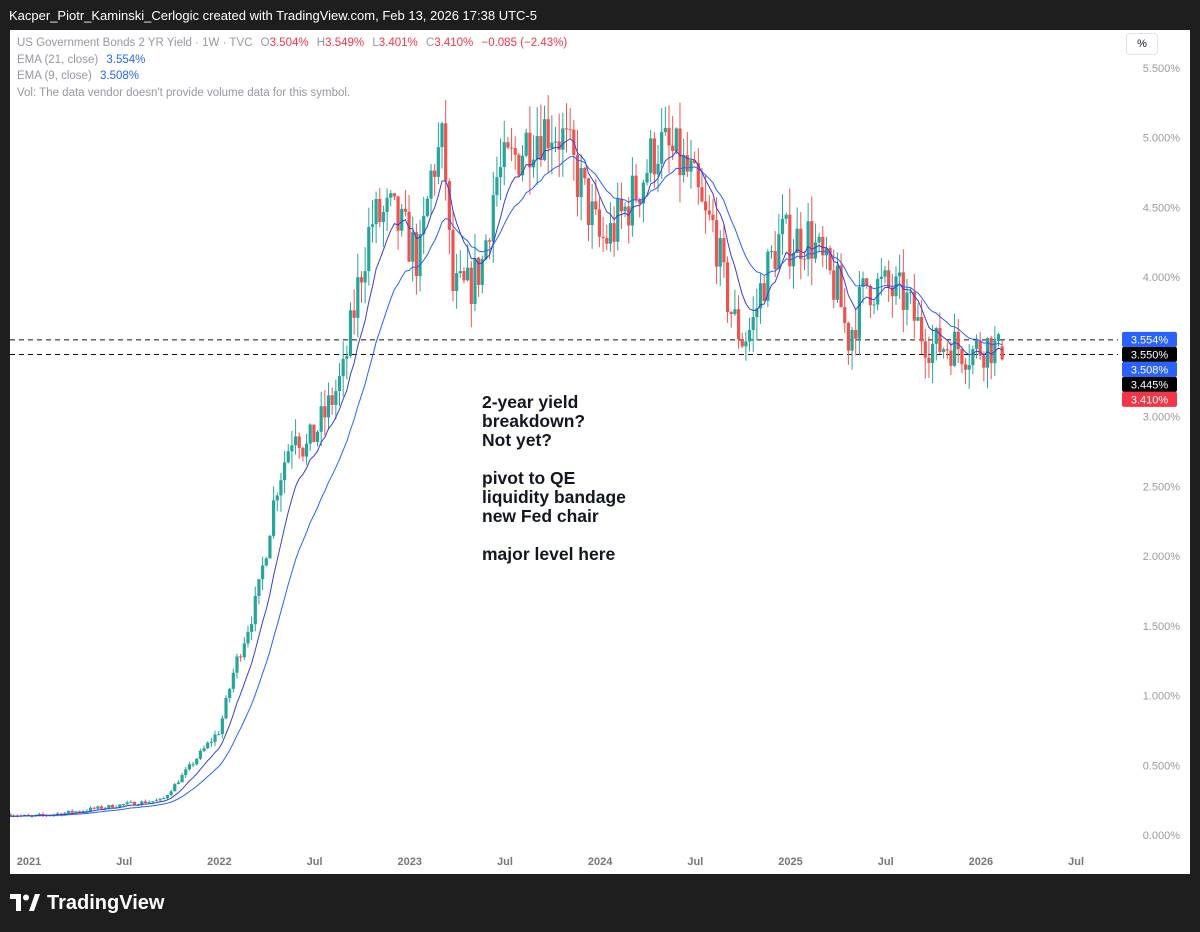 This screenshot has height=932, width=1200. What do you see at coordinates (345, 43) in the screenshot?
I see `legend-high-value: 3.549%` at bounding box center [345, 43].